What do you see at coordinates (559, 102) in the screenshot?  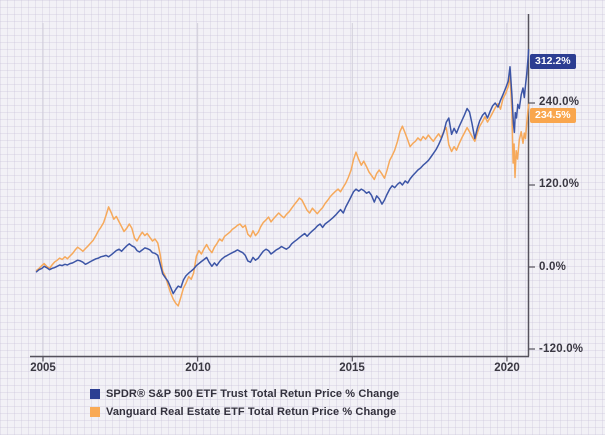 I see `y-tick-label-240: 240.0%` at bounding box center [559, 102].